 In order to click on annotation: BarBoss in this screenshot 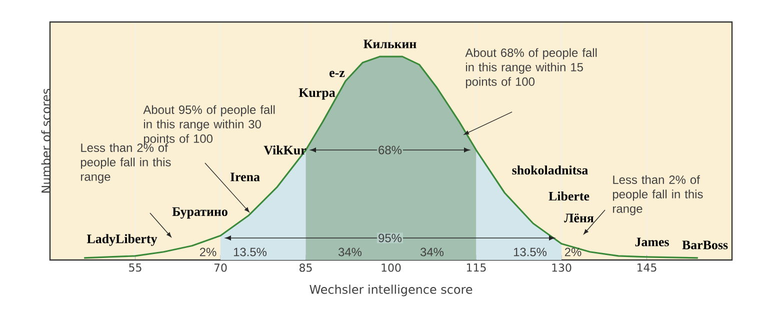, I will do `click(705, 245)`.